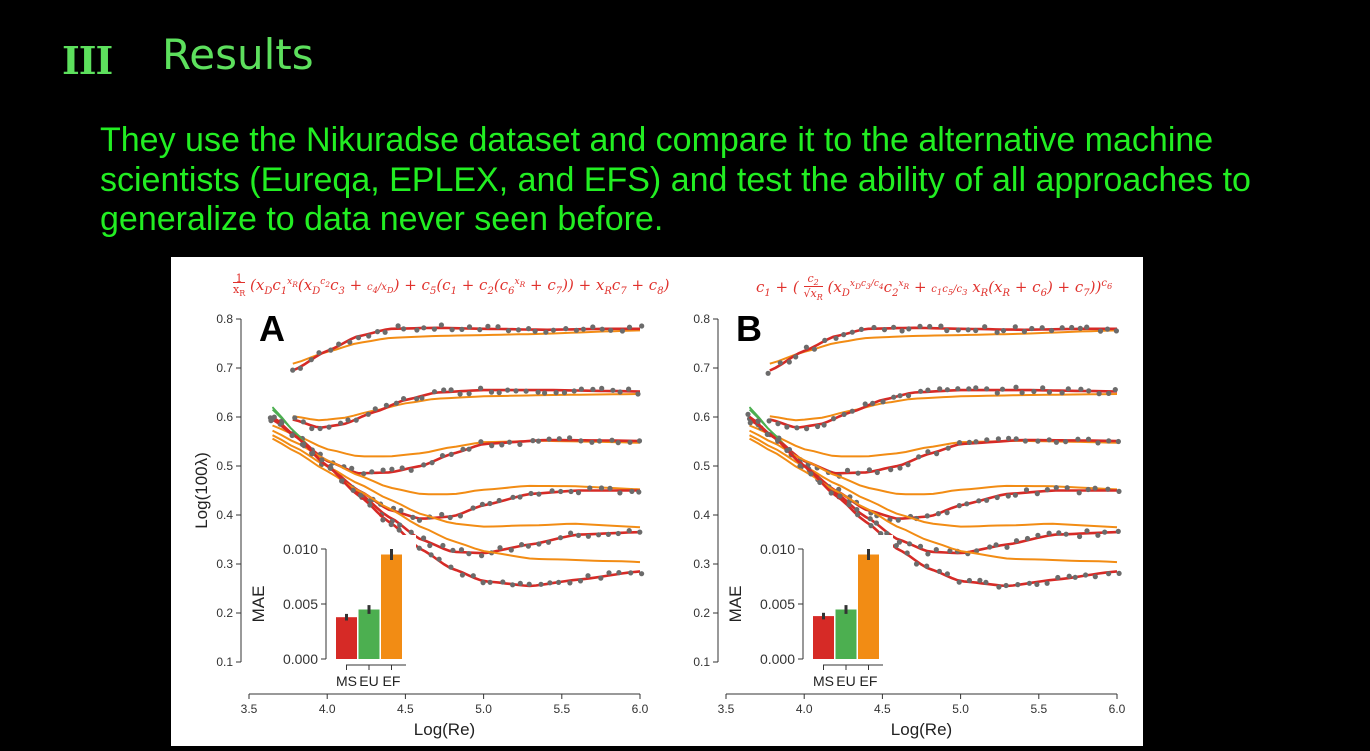 Image resolution: width=1370 pixels, height=751 pixels. I want to click on y-tick-label: 0.8, so click(701, 319).